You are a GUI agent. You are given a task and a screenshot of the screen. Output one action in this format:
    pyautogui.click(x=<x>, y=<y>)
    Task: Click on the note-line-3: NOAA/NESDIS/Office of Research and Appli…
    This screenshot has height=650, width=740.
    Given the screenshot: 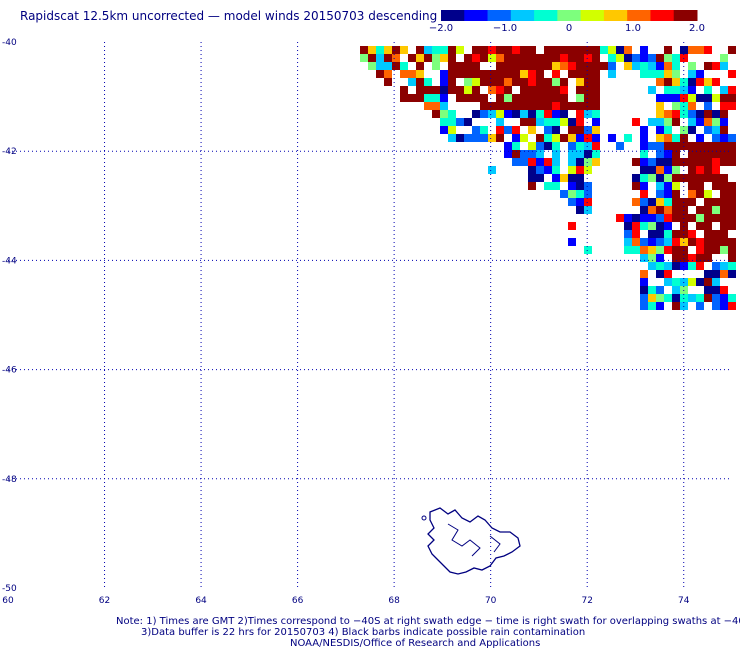 What is the action you would take?
    pyautogui.click(x=415, y=643)
    